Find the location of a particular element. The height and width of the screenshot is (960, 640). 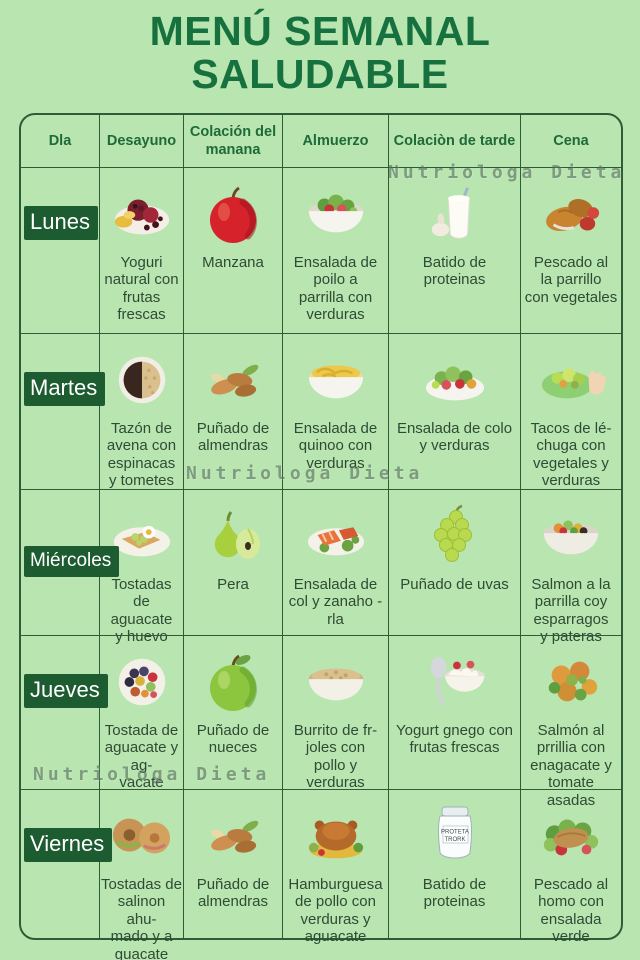

meal-cell-viernes-colación-del-manana: Puñado de almendras is located at coordinates (232, 864).